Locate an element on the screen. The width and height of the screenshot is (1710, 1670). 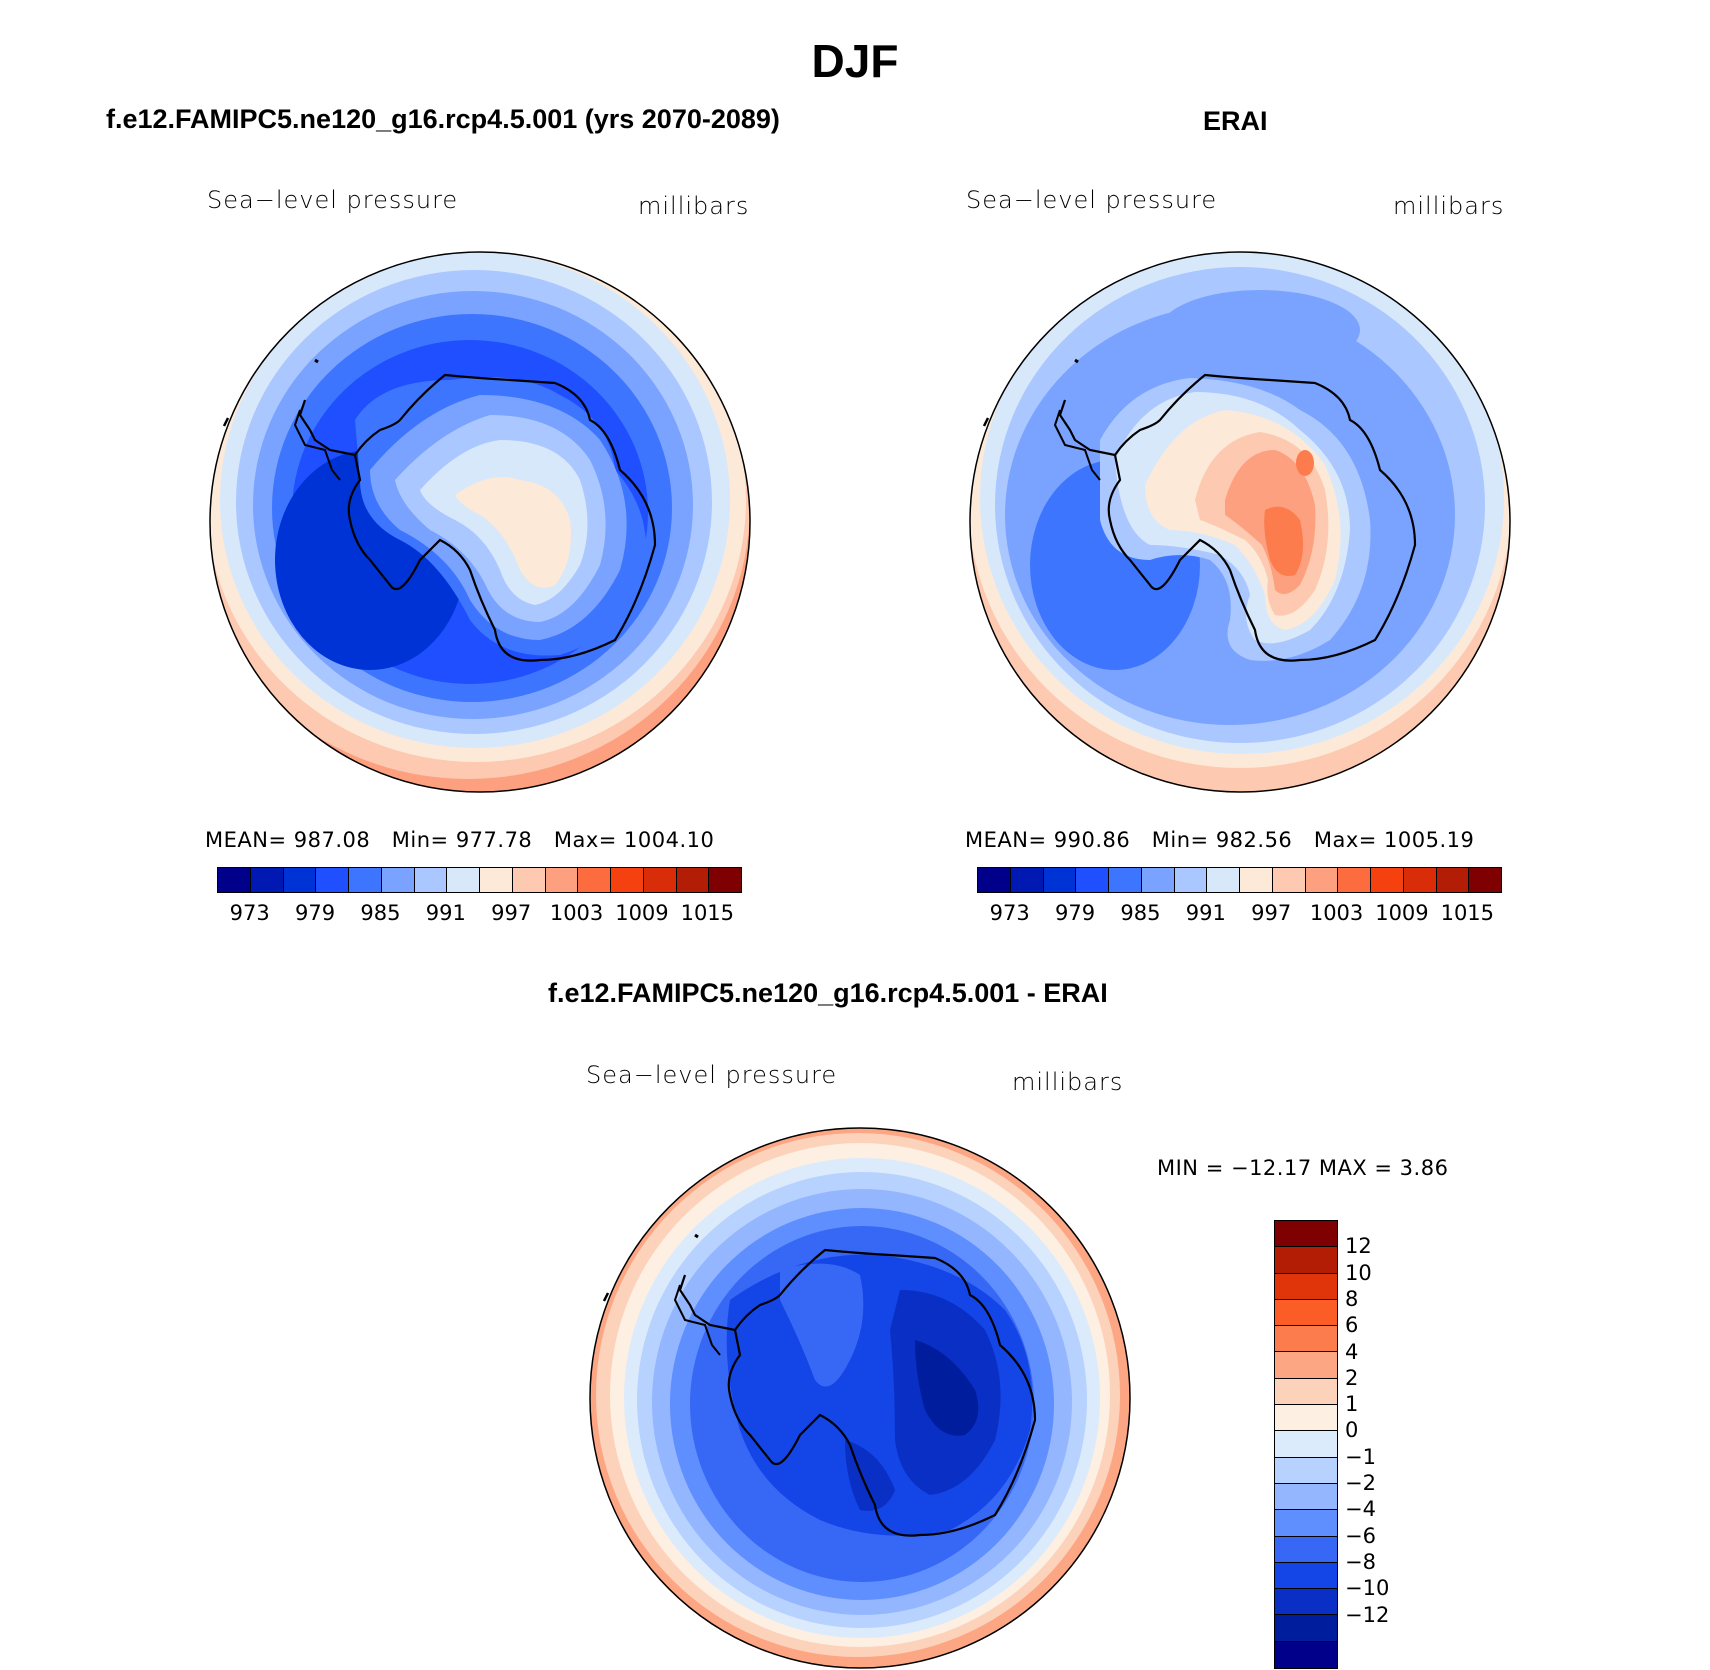
model-colorbar-tick-label: 973 is located at coordinates (249, 913).